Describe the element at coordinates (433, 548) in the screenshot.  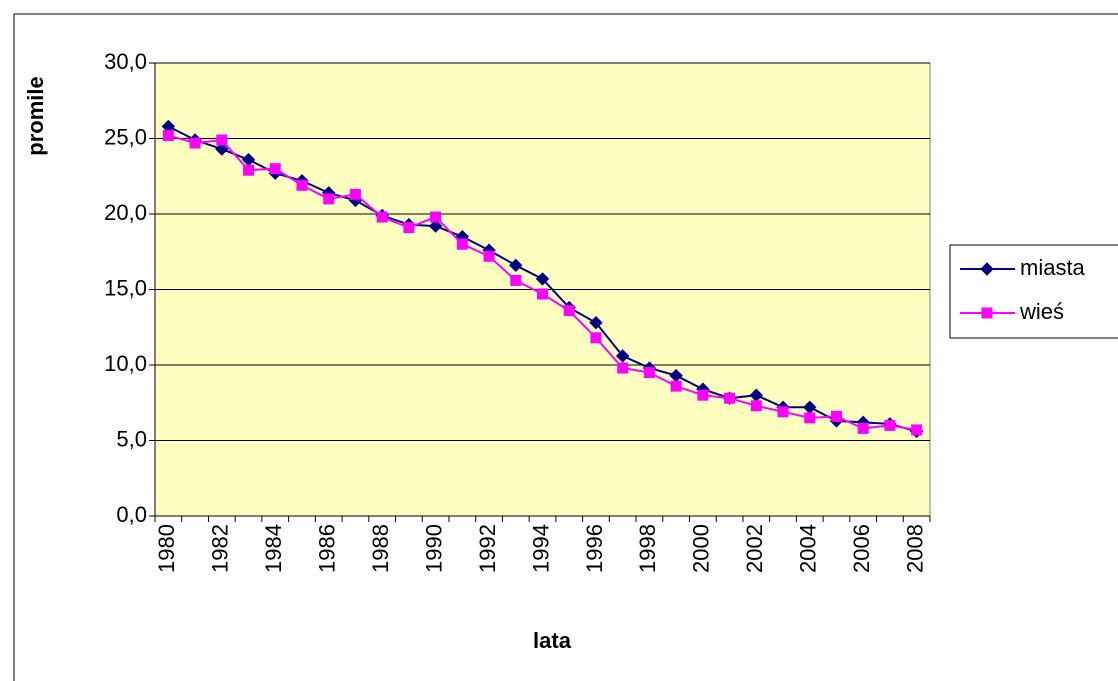
I see `x-tick-label: 1990` at that location.